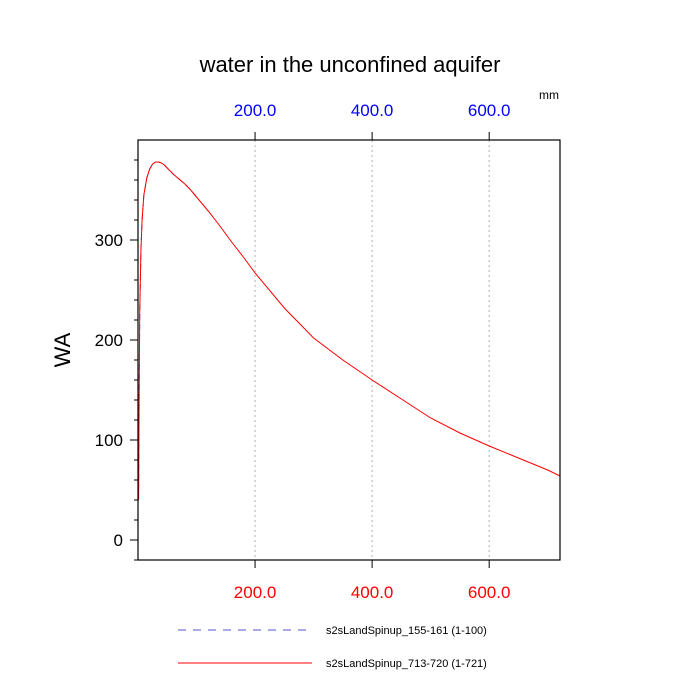 This screenshot has width=700, height=700. I want to click on legend-label-1: s2sLandSpinup_713-720 (1-721), so click(406, 664).